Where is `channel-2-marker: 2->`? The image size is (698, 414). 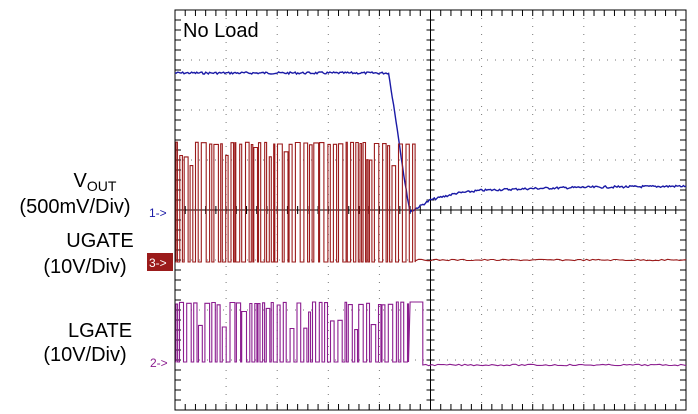 channel-2-marker: 2-> is located at coordinates (159, 363).